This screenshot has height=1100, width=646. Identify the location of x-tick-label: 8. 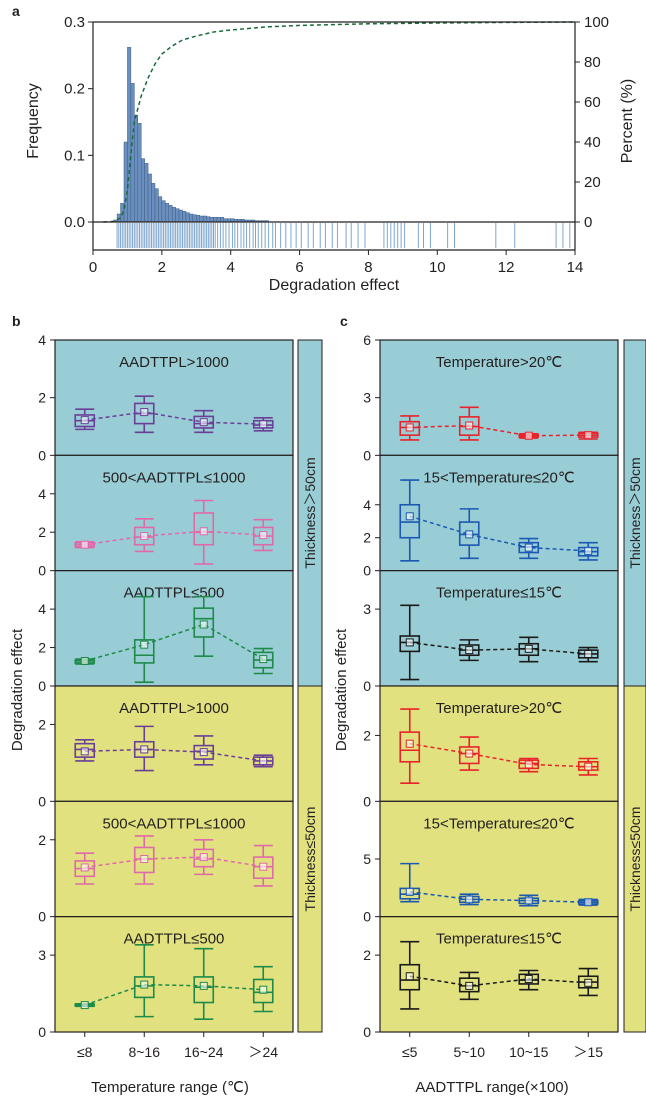
(368, 267).